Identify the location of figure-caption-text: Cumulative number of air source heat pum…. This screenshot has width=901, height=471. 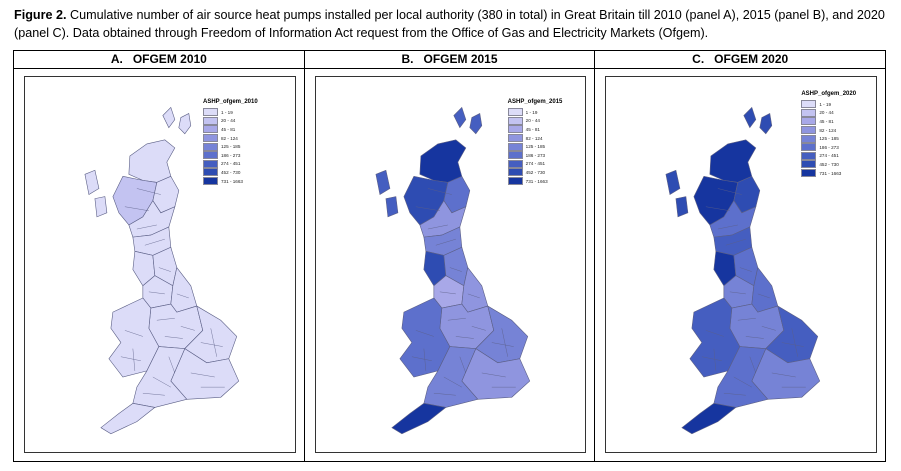
(449, 24).